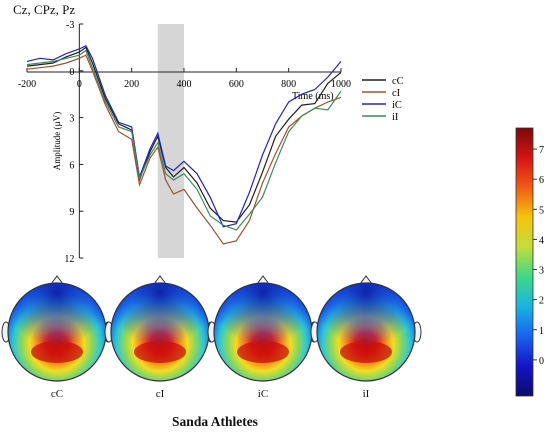 This screenshot has height=434, width=550. I want to click on legend-label: iI, so click(395, 117).